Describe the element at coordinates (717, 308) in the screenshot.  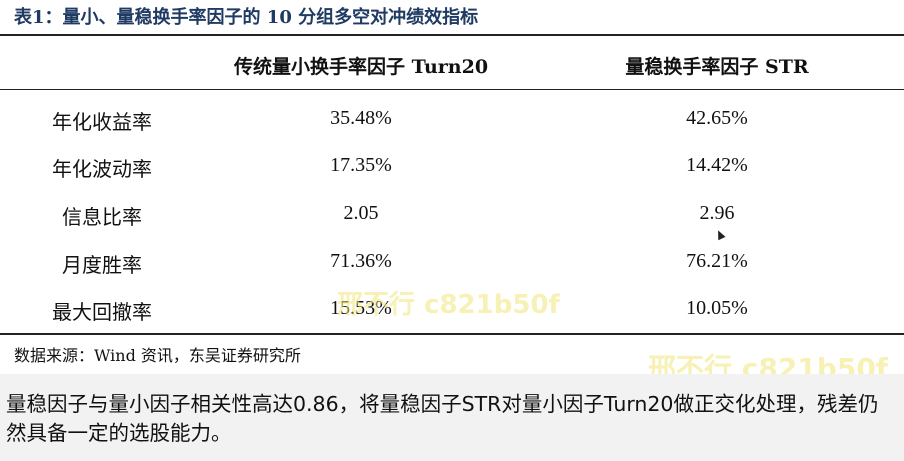
I see `cell-max-drawdown-str: 10.05%` at that location.